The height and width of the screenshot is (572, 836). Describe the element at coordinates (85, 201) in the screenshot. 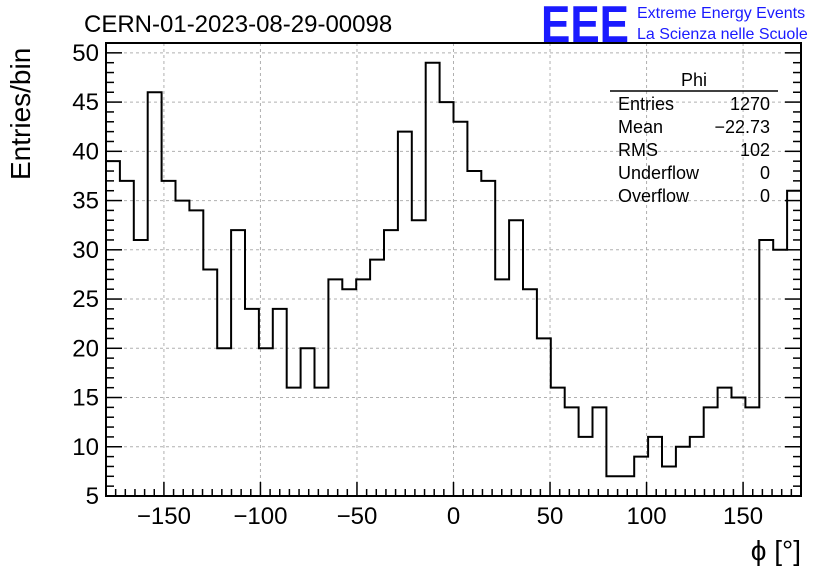

I see `y-tick-label: 35` at that location.